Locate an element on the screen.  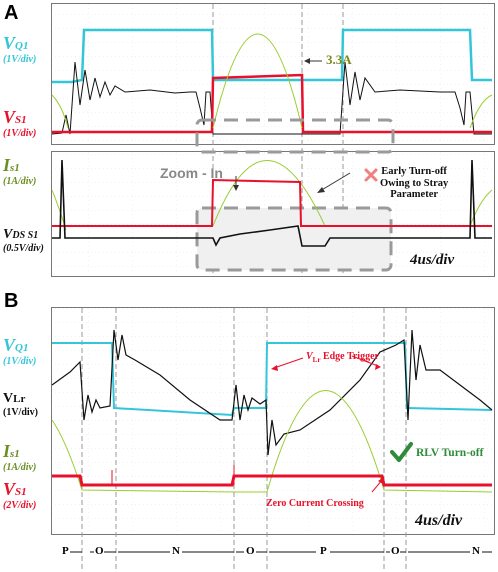
panel-a-letter: A is located at coordinates (11, 13).